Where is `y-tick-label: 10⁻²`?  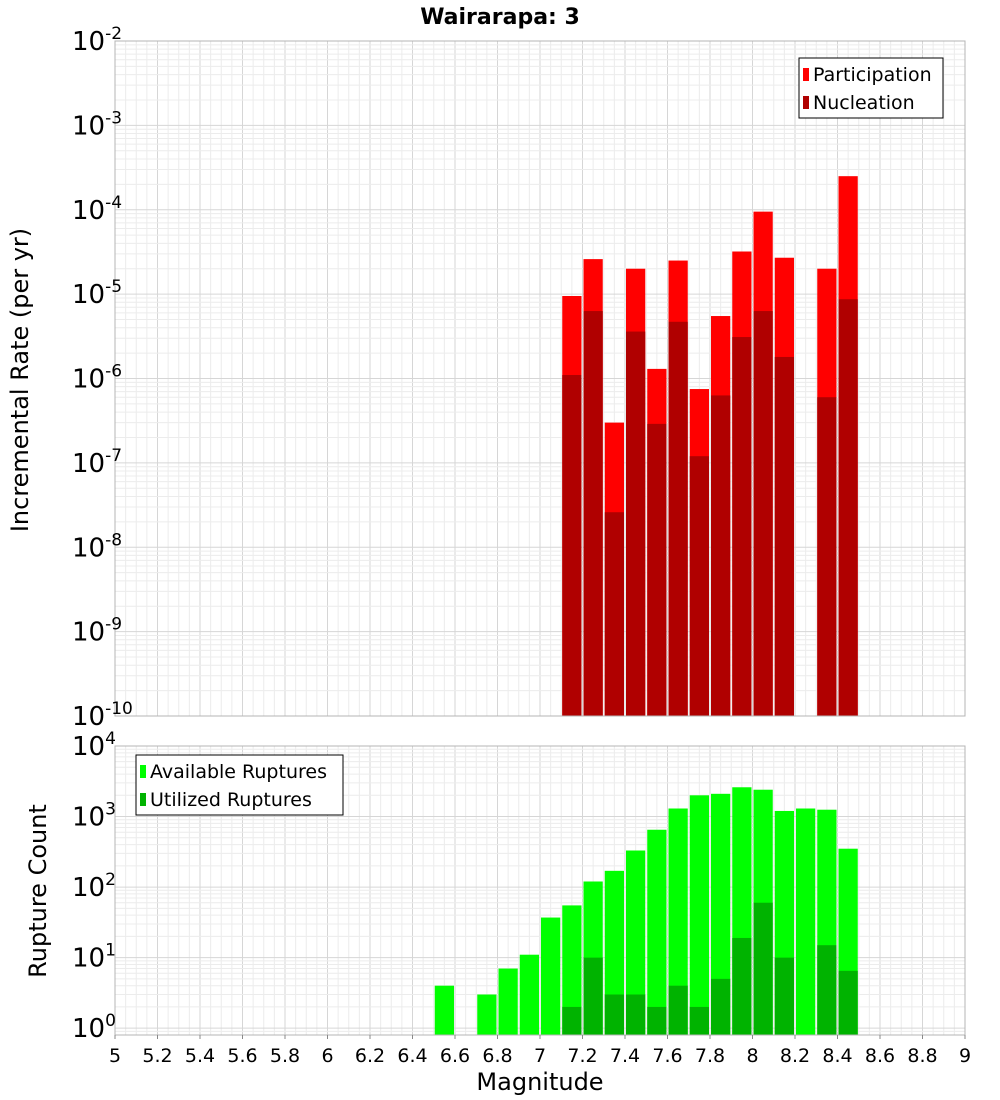 y-tick-label: 10⁻² is located at coordinates (97, 40).